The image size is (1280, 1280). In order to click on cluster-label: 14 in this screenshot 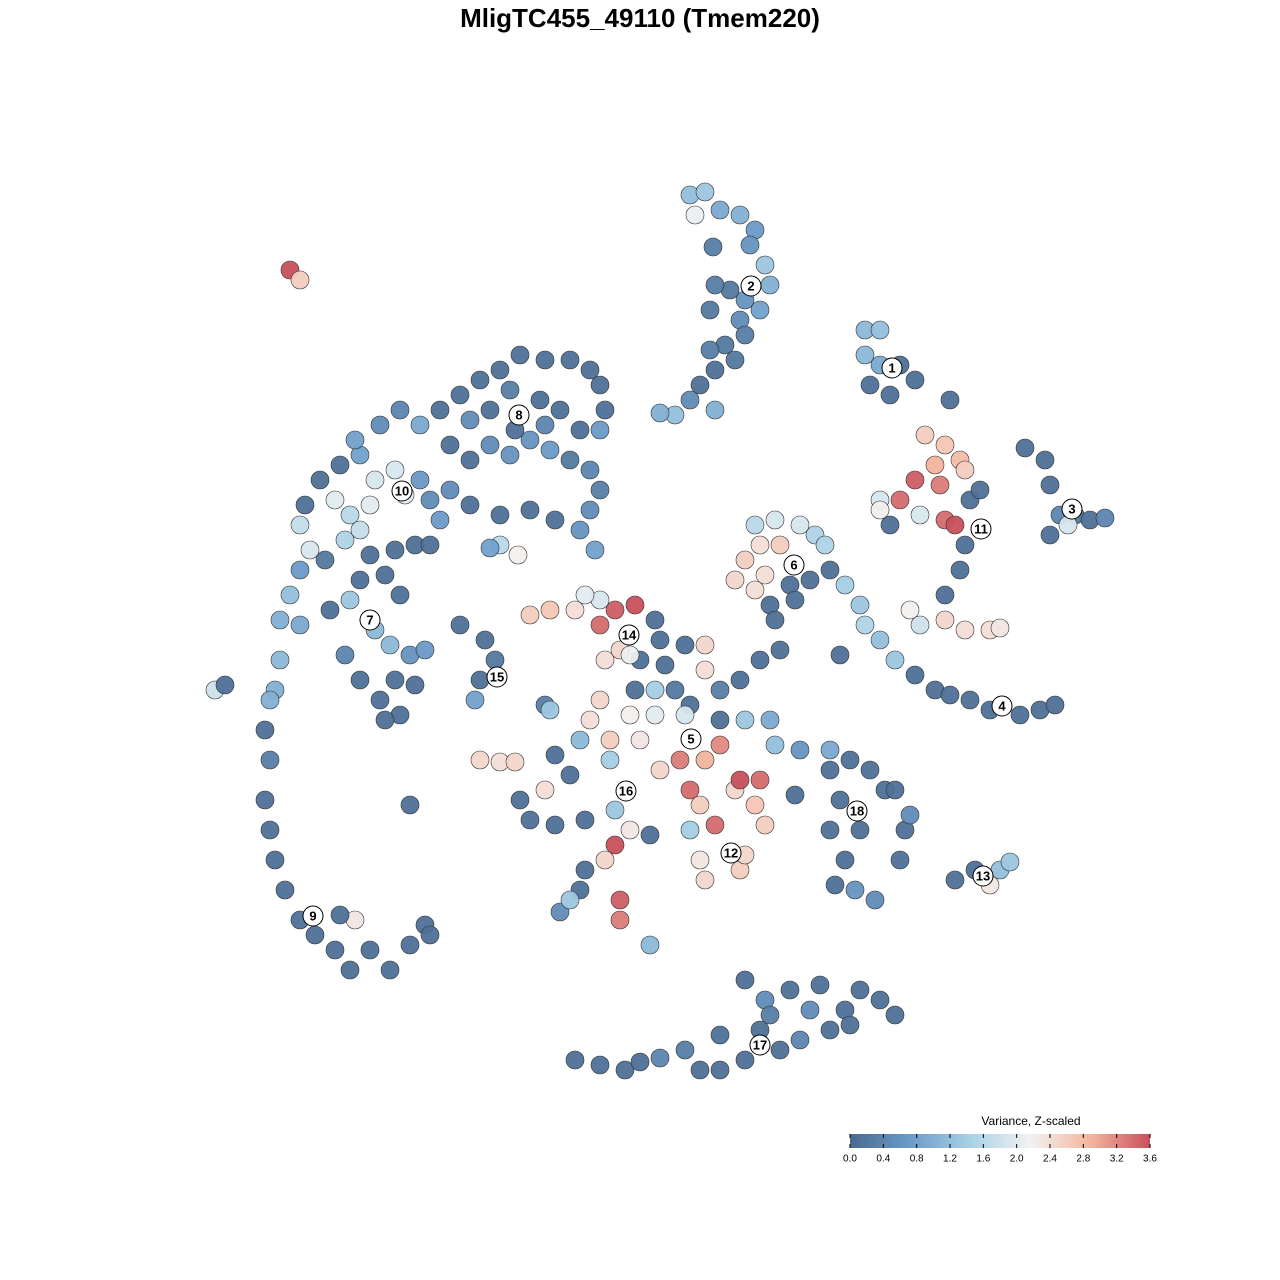, I will do `click(629, 634)`.